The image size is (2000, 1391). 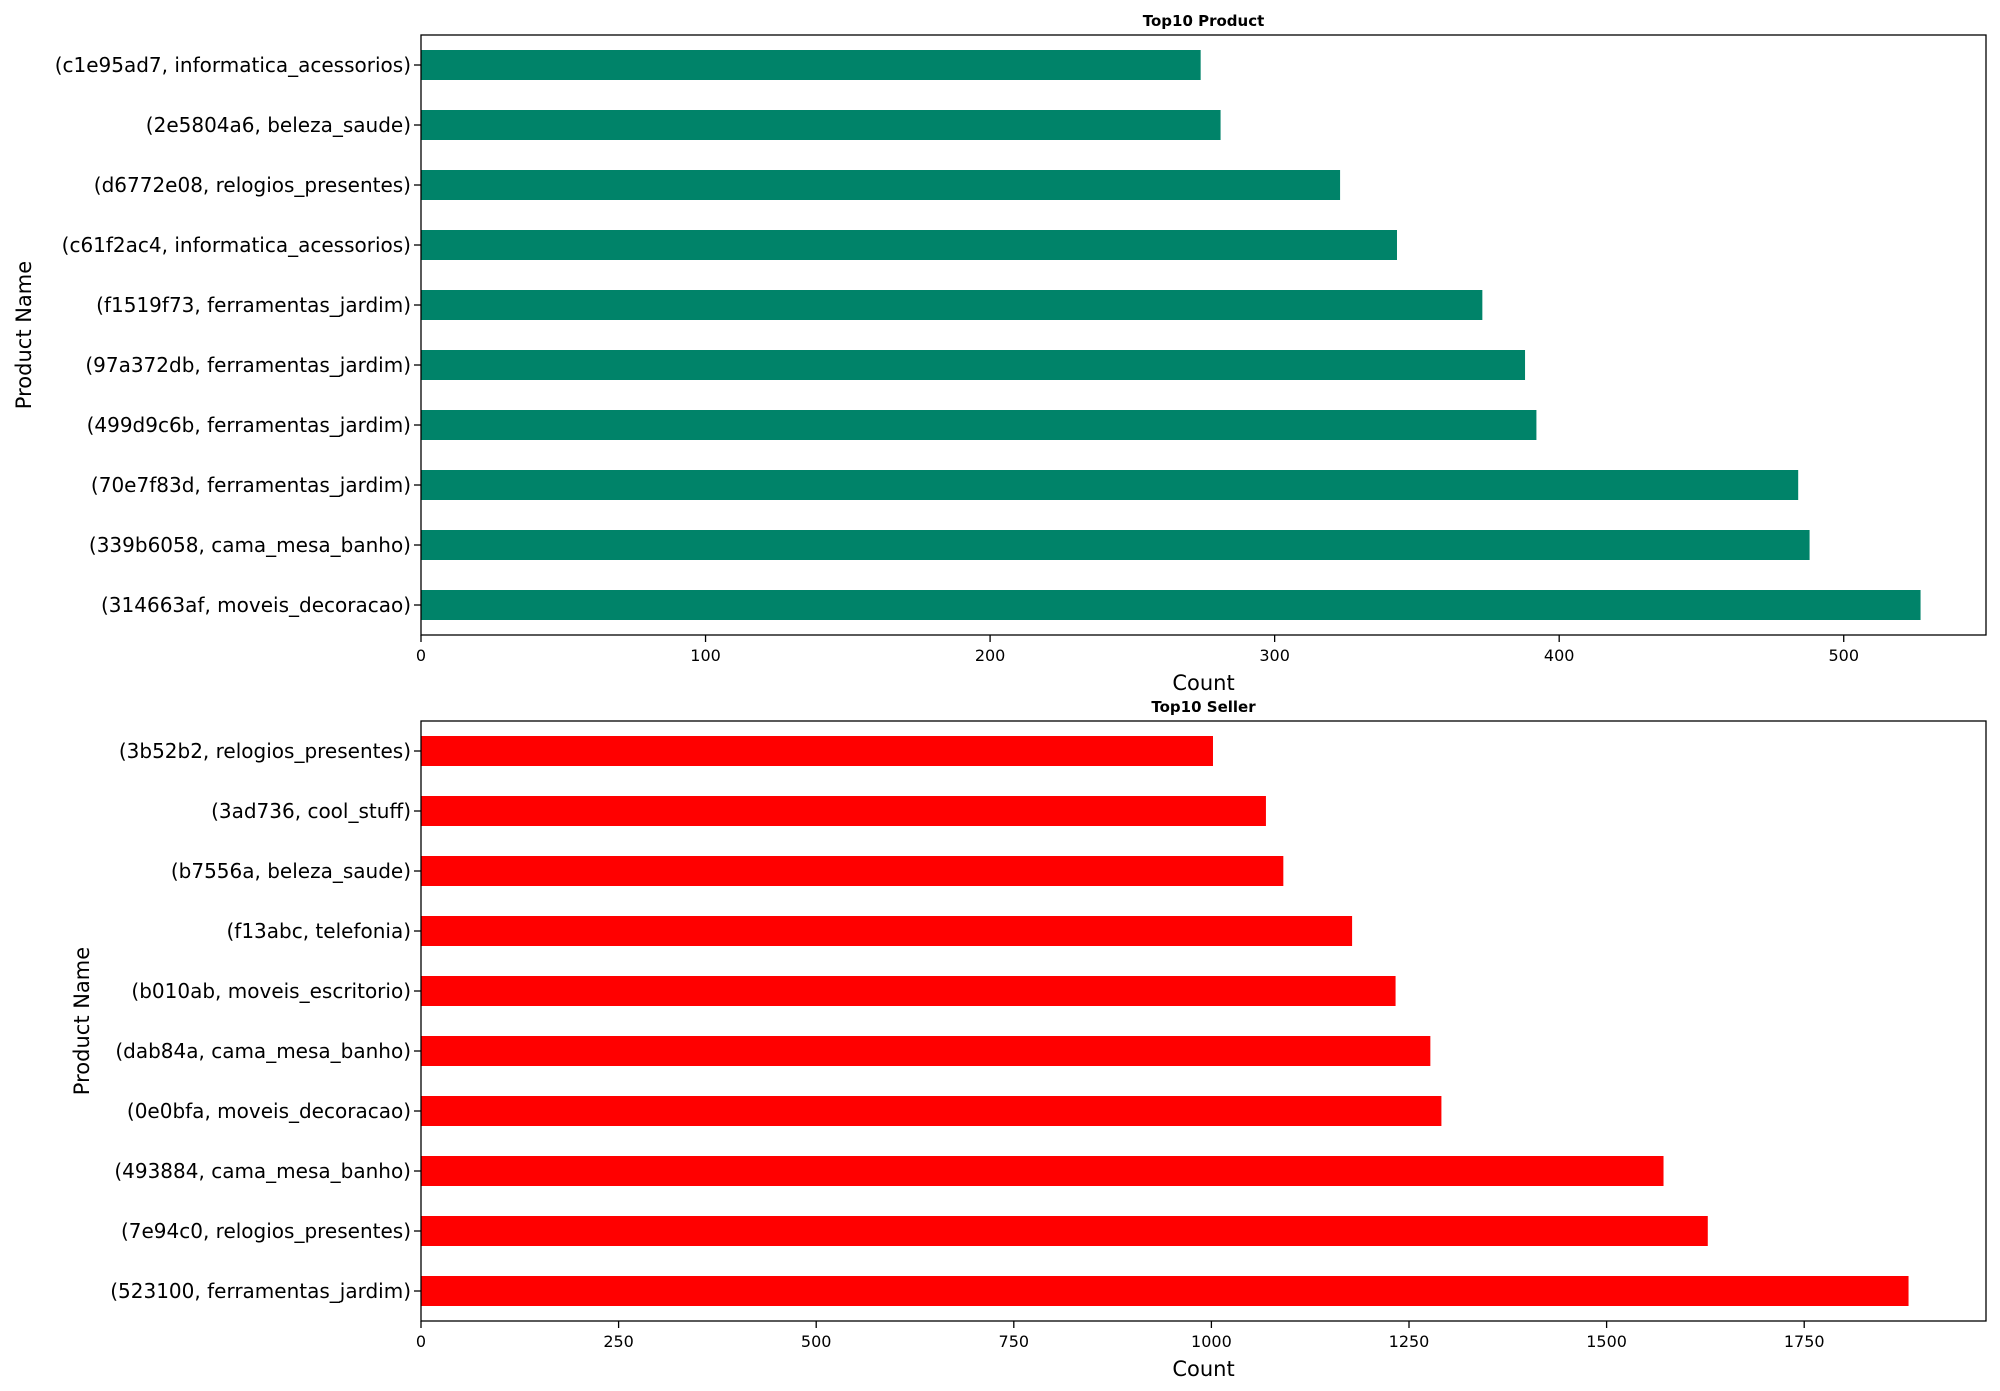 I want to click on panel1-category-label: (c61f2ac4, informatica_acessorios), so click(x=236, y=245).